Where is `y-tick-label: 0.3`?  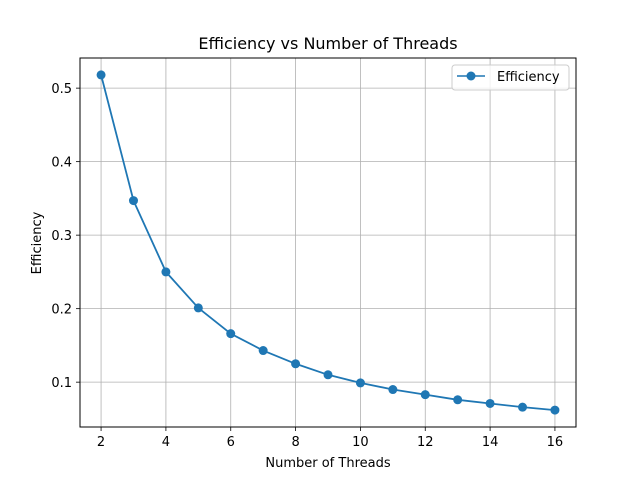
y-tick-label: 0.3 is located at coordinates (61, 236).